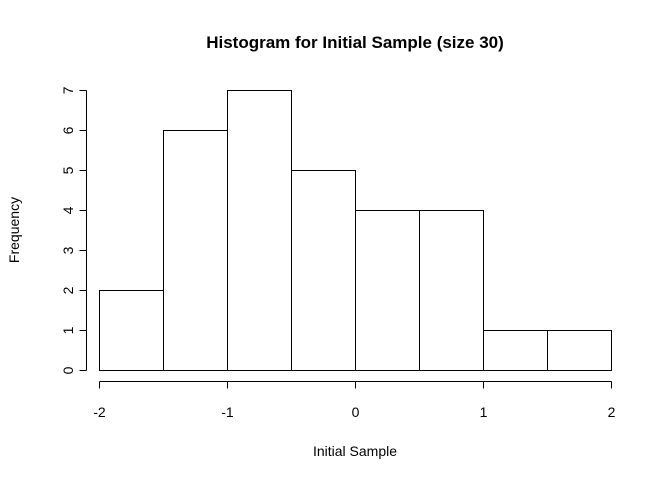 Image resolution: width=672 pixels, height=480 pixels. I want to click on x-tick-label: 2, so click(612, 412).